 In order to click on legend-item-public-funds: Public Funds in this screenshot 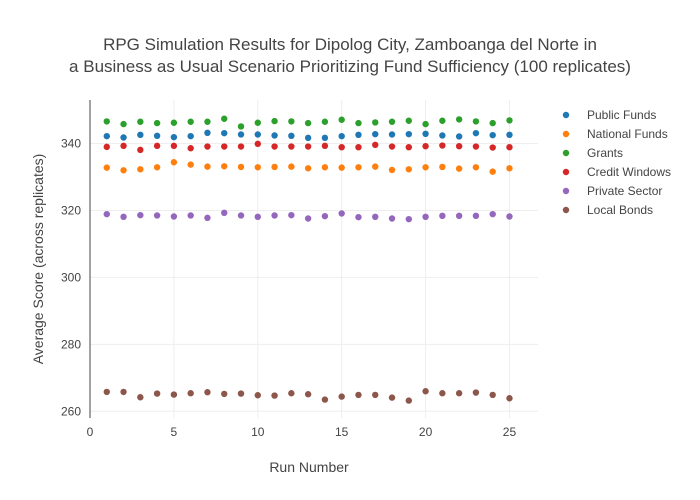, I will do `click(609, 115)`.